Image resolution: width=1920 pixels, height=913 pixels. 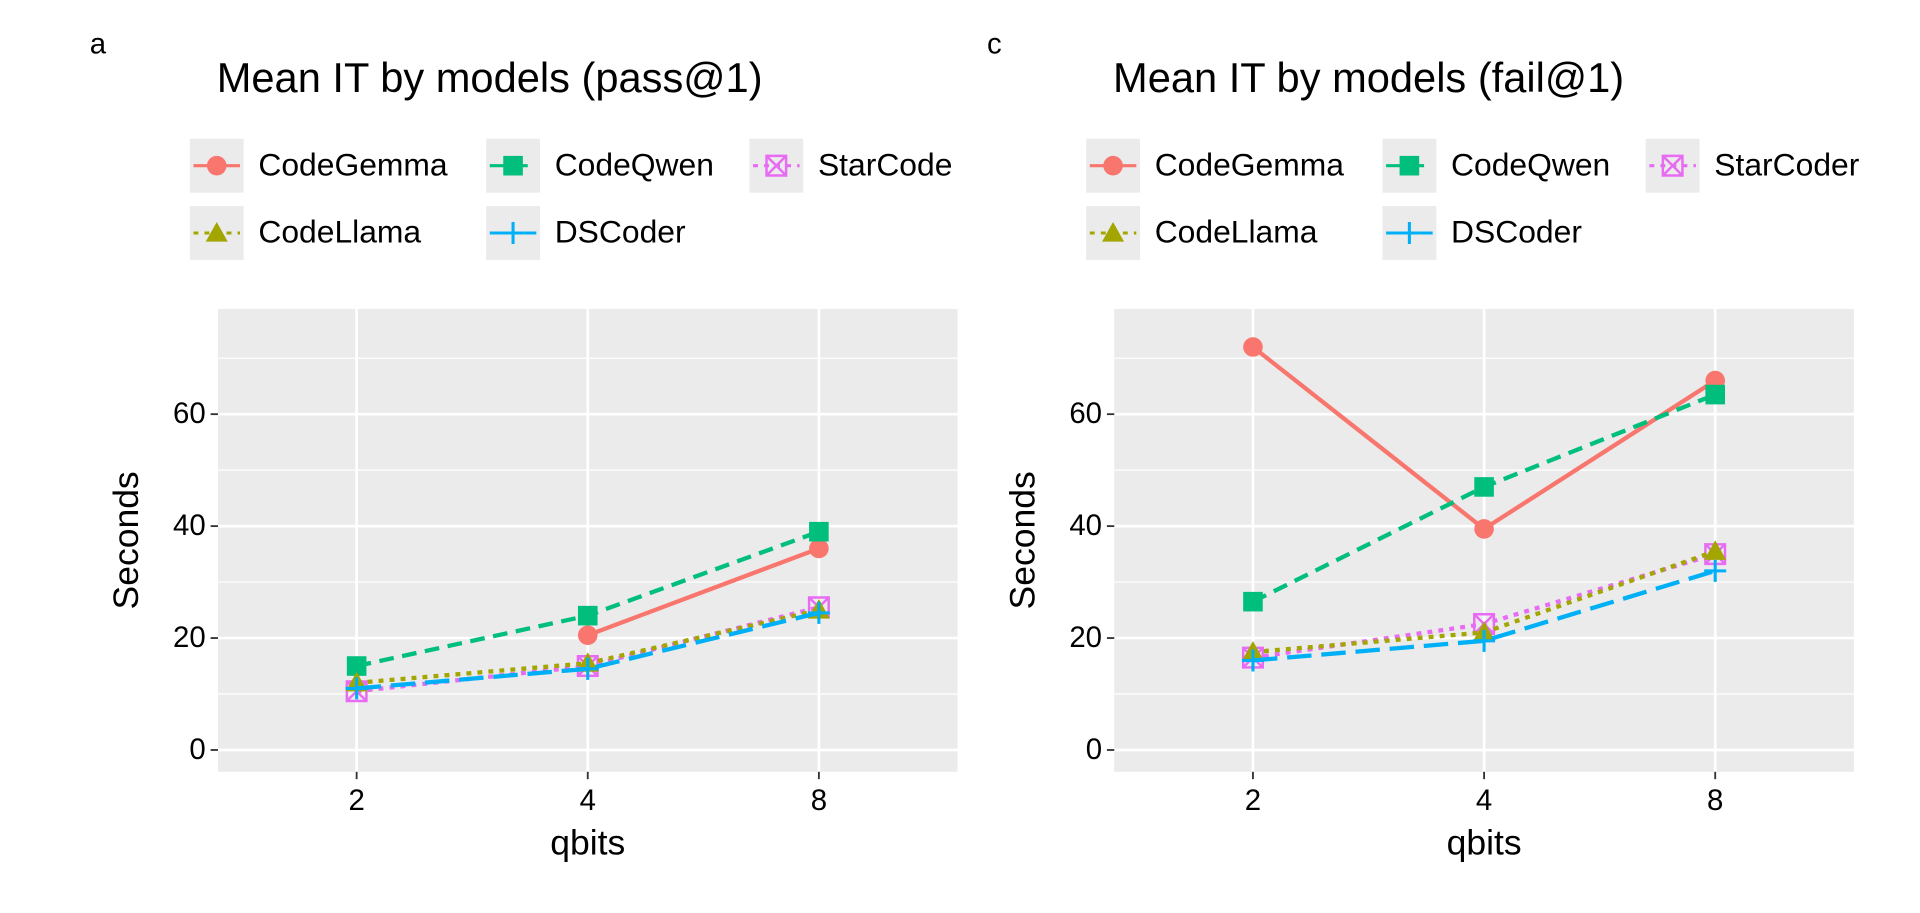 I want to click on chart-title: Mean IT by models (pass@1), so click(x=490, y=77).